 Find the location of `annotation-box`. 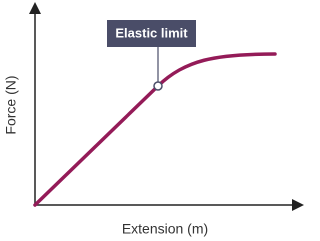

annotation-box is located at coordinates (151, 33).